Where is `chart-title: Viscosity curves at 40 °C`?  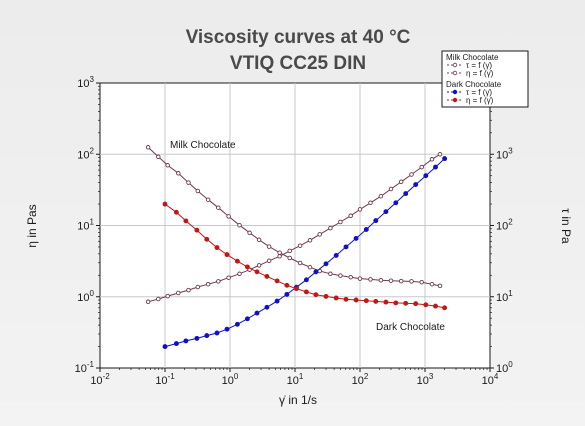 chart-title: Viscosity curves at 40 °C is located at coordinates (298, 37).